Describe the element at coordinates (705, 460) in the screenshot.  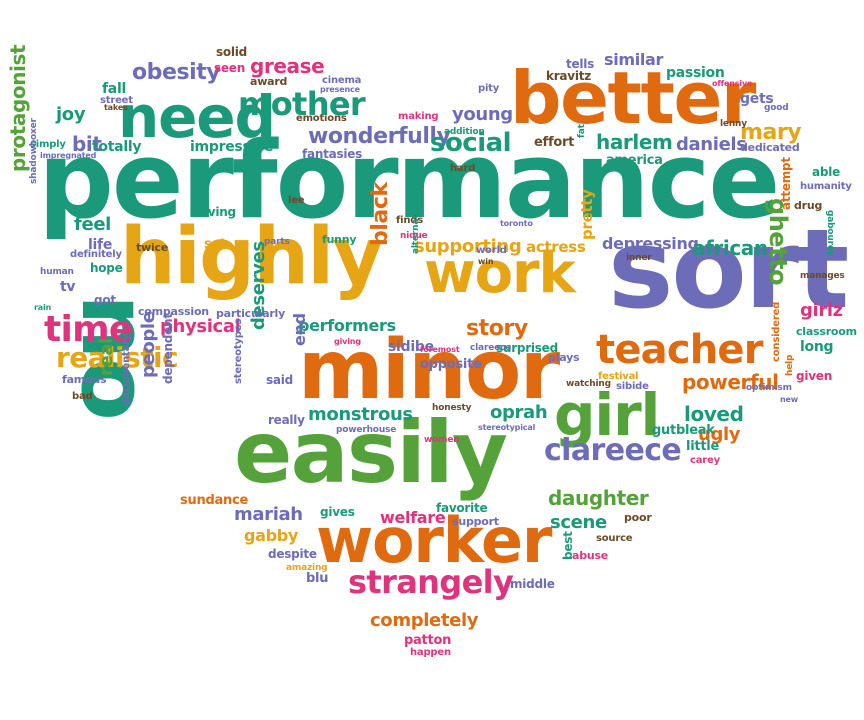
I see `word: carey` at that location.